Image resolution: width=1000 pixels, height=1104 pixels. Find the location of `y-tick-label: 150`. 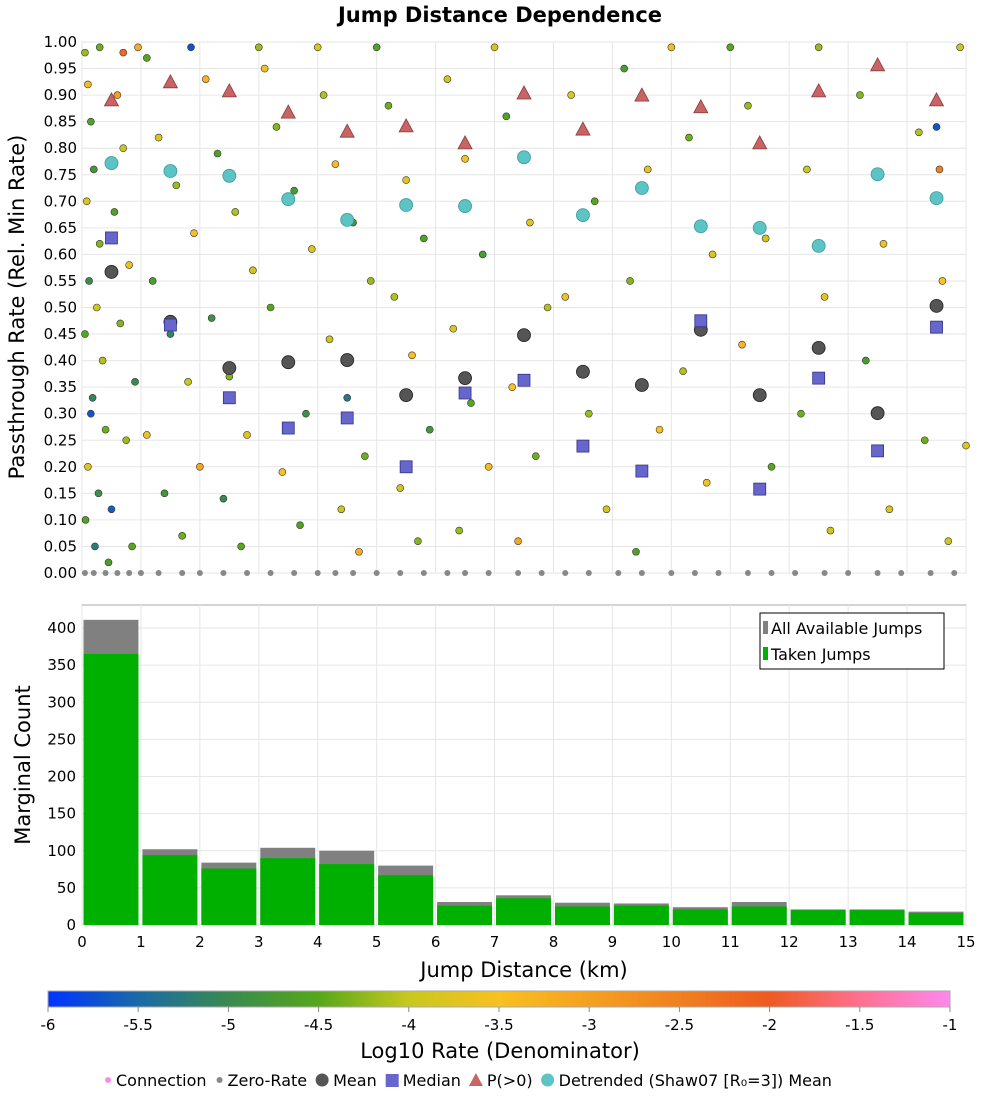

y-tick-label: 150 is located at coordinates (61, 814).